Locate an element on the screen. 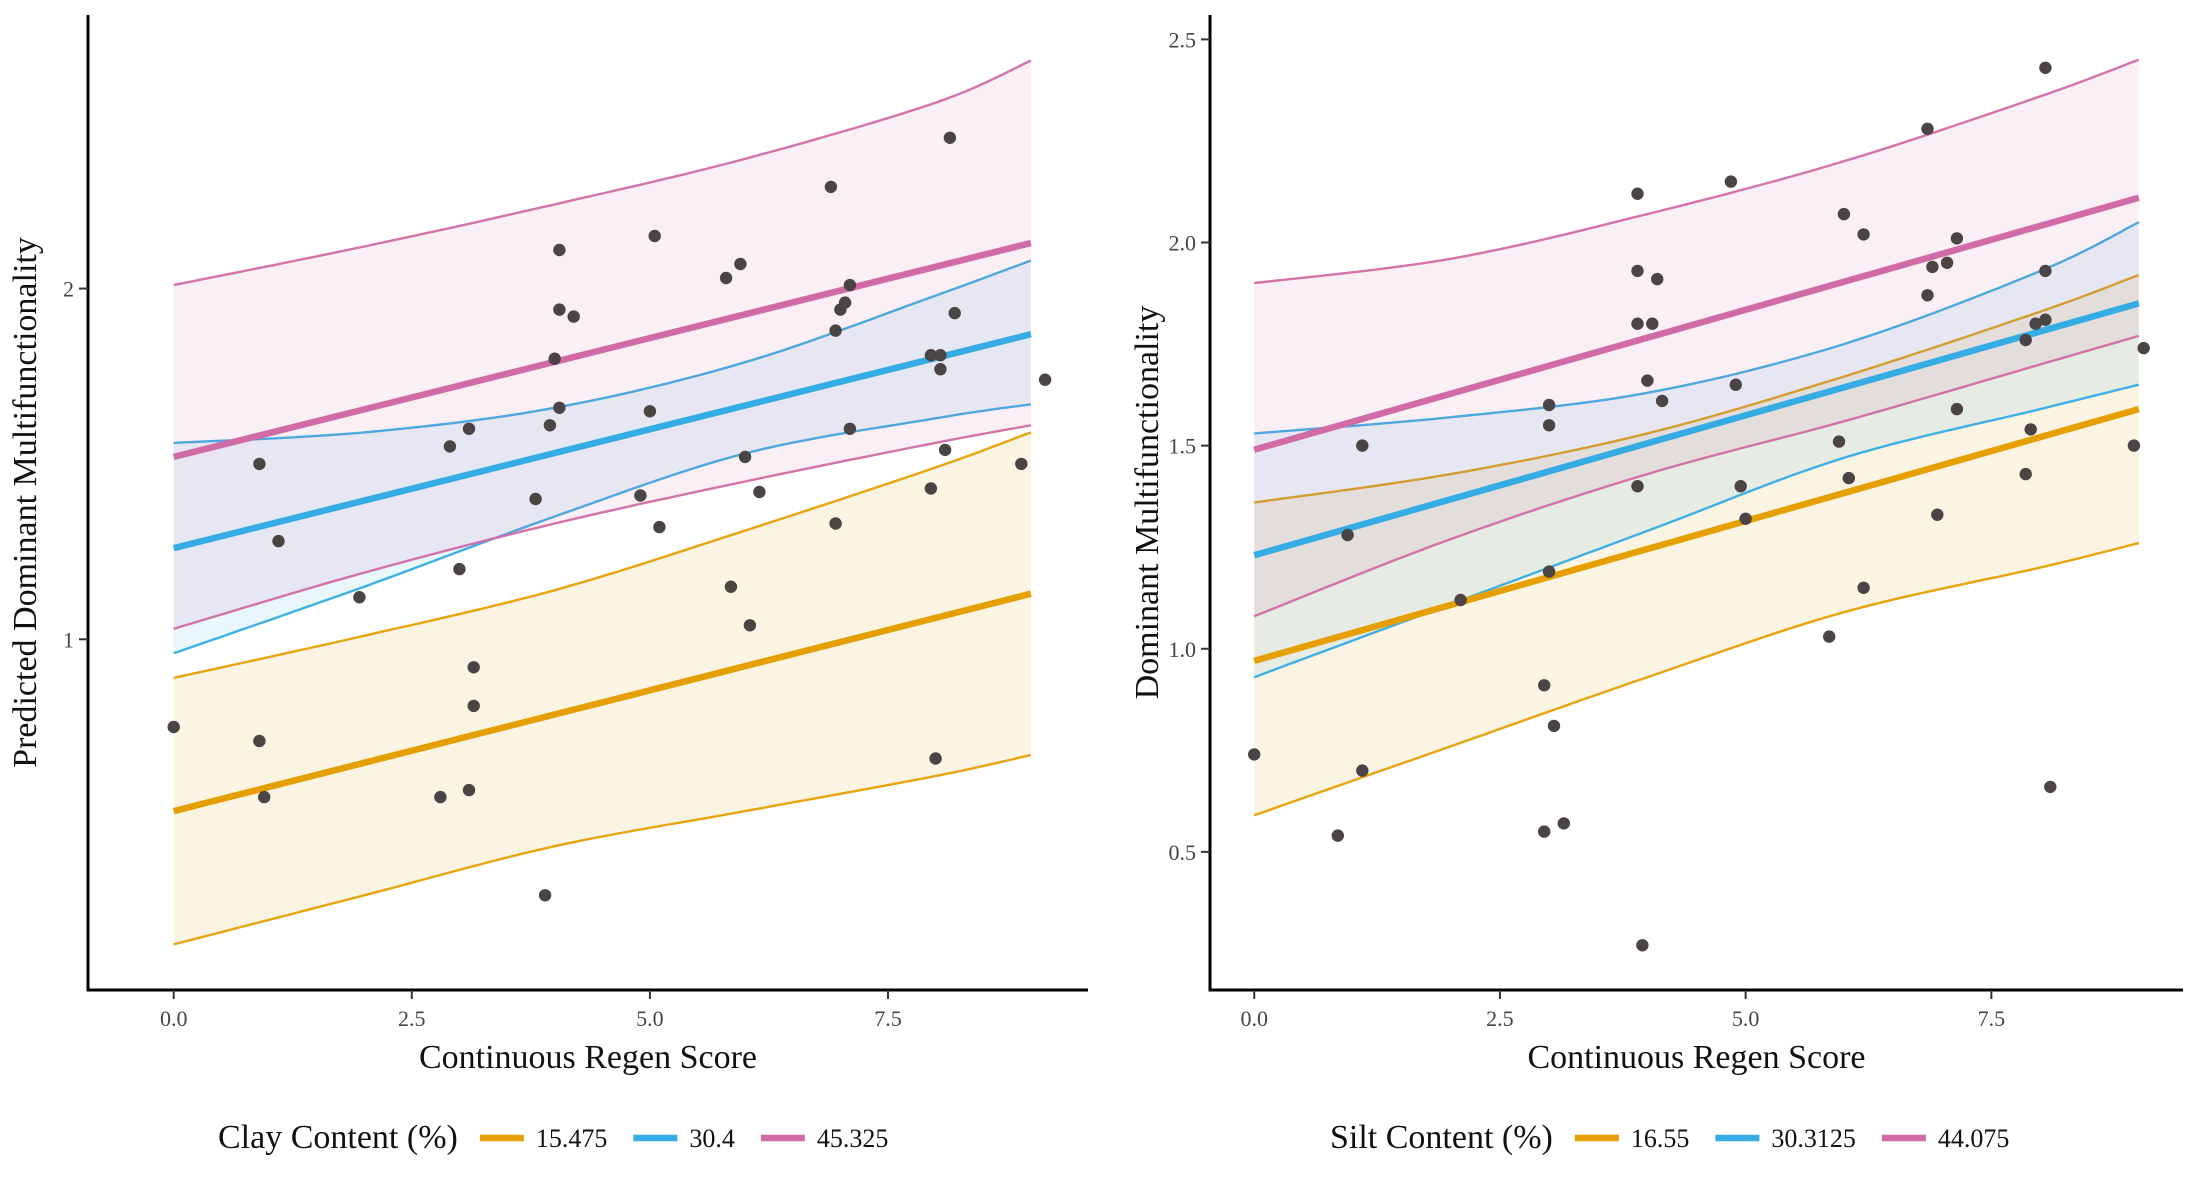 The height and width of the screenshot is (1200, 2200). y-tick-label: 0.5 is located at coordinates (1183, 852).